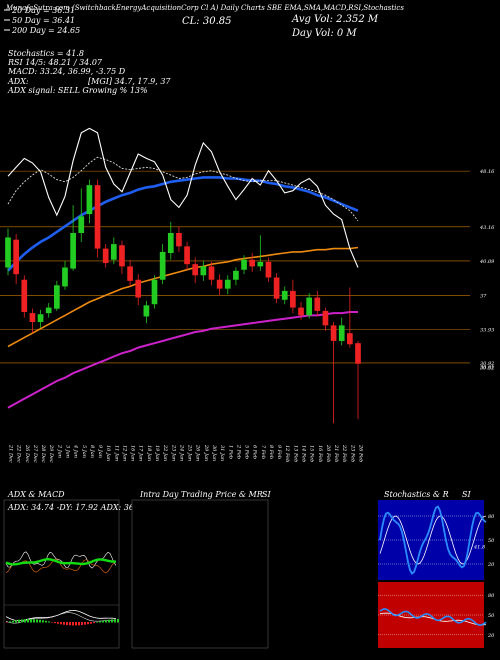  I want to click on stochastics-label: Stochastics = 41.8, so click(46, 53).